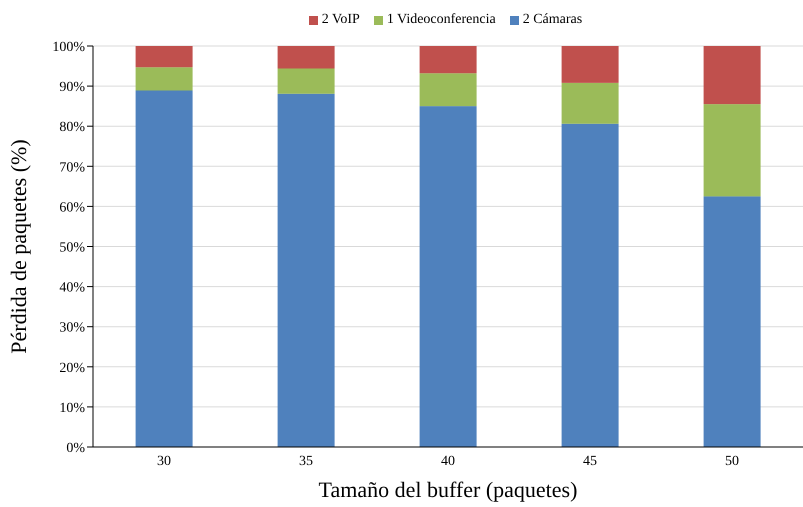 The height and width of the screenshot is (507, 803). I want to click on legend-label: 2 VoIP, so click(341, 20).